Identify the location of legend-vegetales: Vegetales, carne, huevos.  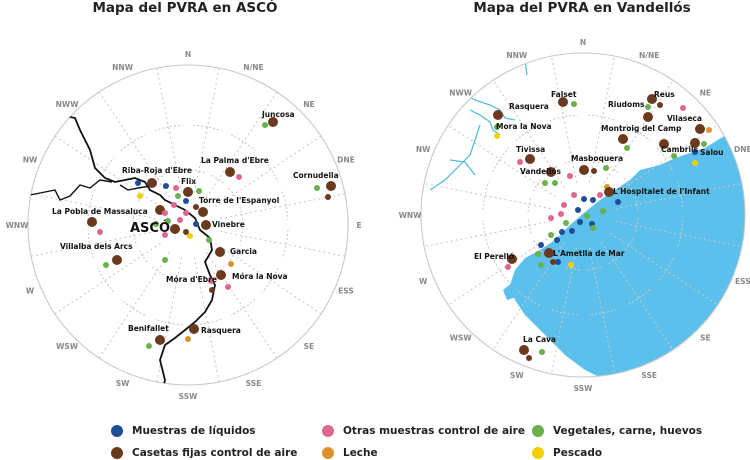
(617, 431).